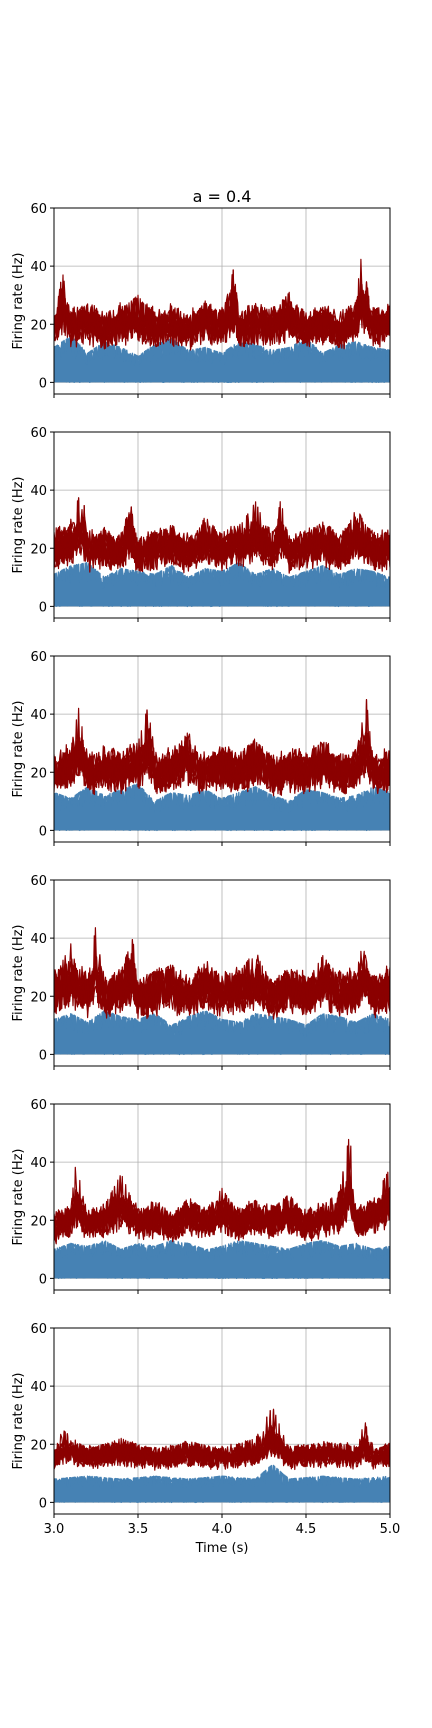 This screenshot has width=432, height=1728. What do you see at coordinates (54, 1529) in the screenshot?
I see `x-tick-label: 3.0` at bounding box center [54, 1529].